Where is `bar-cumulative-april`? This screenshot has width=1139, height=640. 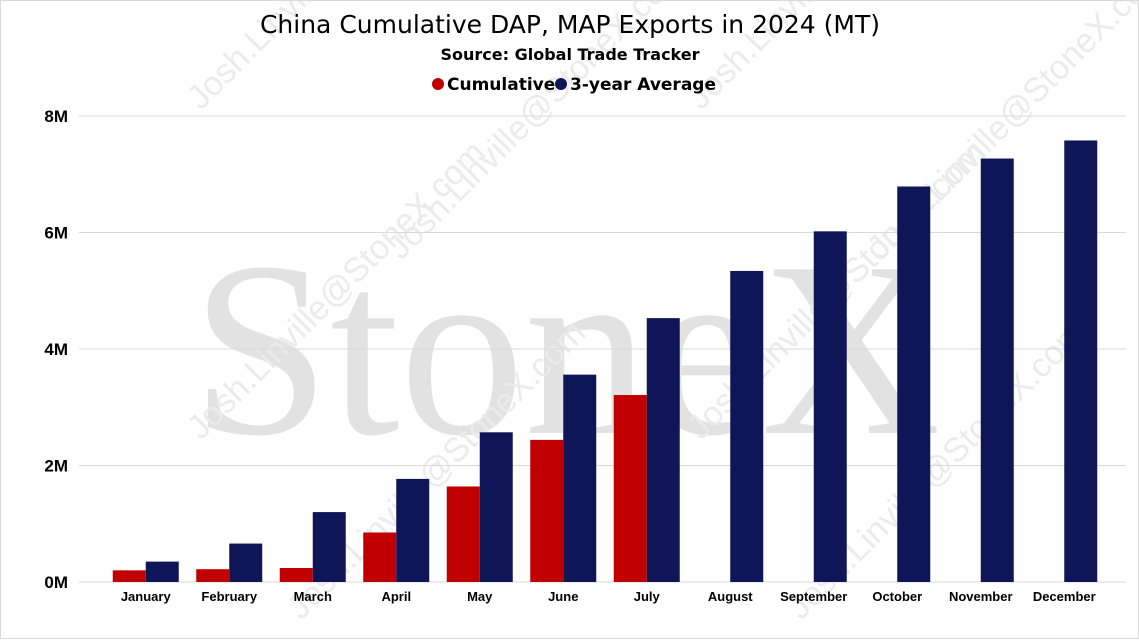
bar-cumulative-april is located at coordinates (380, 557).